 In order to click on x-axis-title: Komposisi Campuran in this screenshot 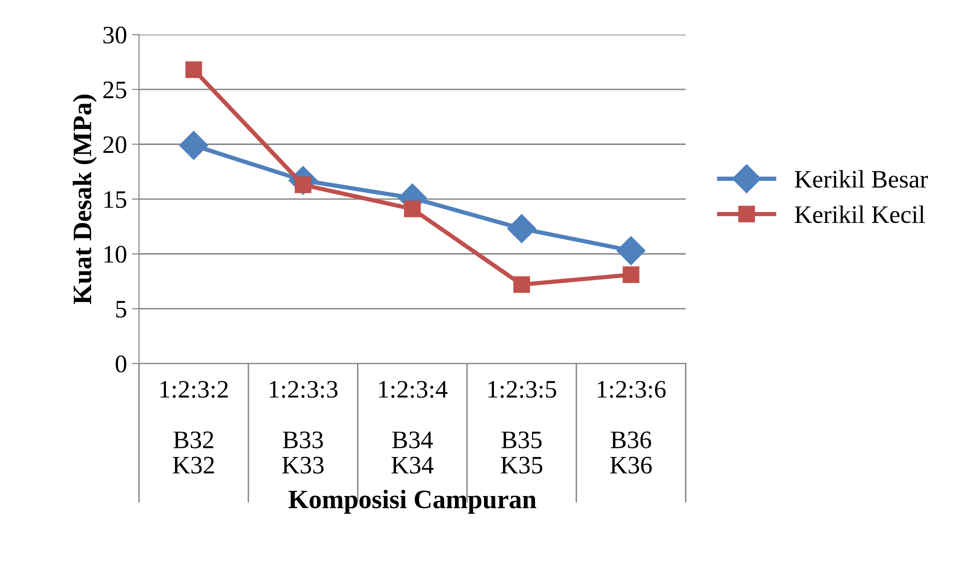, I will do `click(412, 502)`.